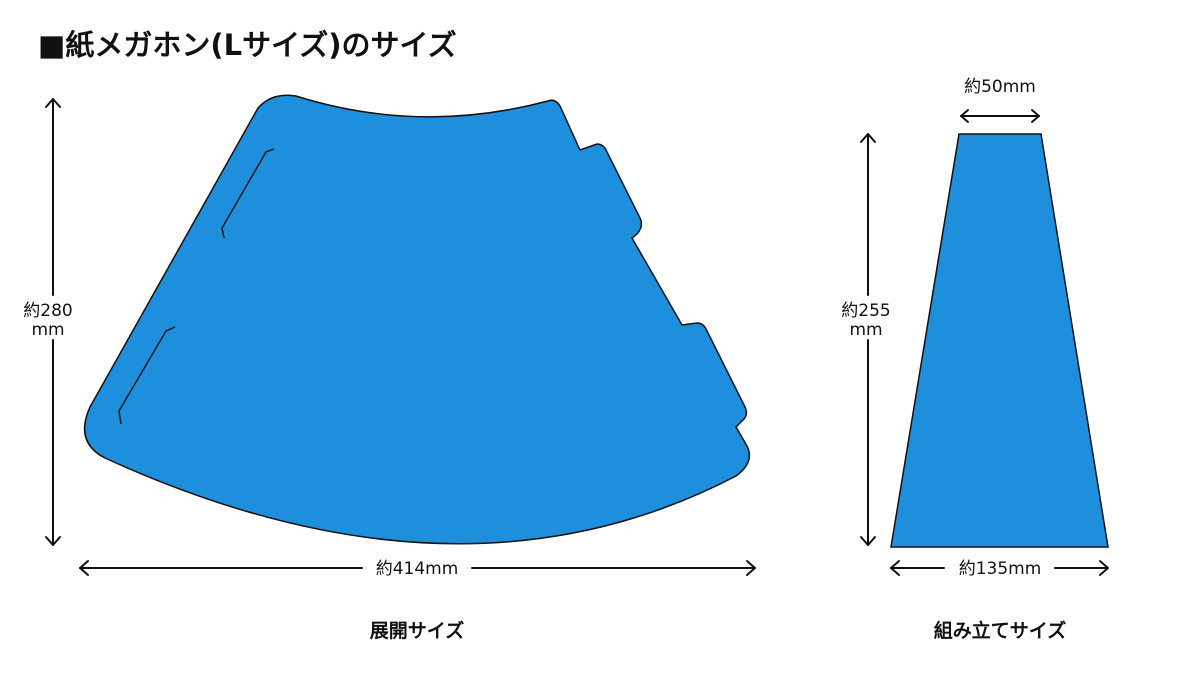 The image size is (1185, 675). I want to click on unfolded-width-label: 約414mm, so click(417, 569).